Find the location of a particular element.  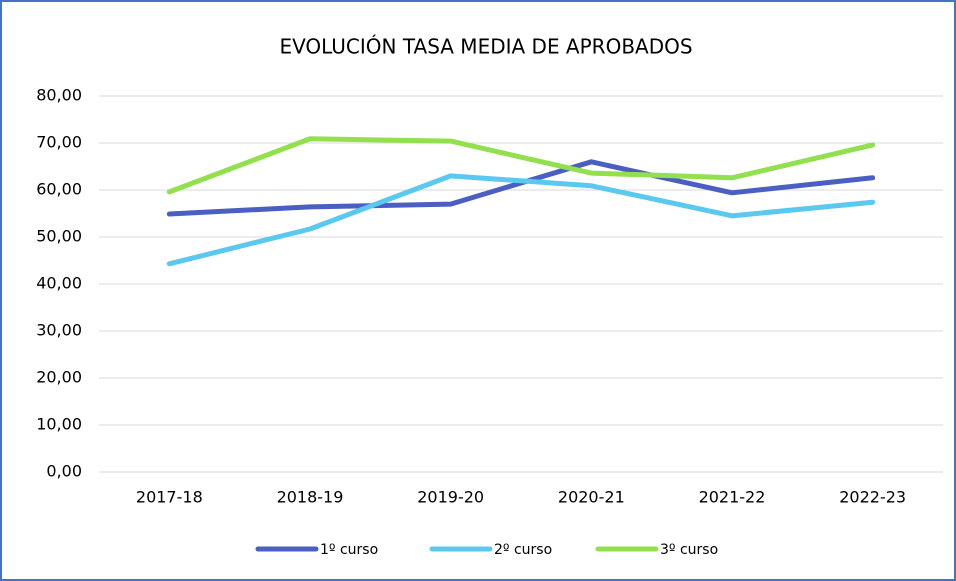

y-tick-label: 70,00 is located at coordinates (59, 142).